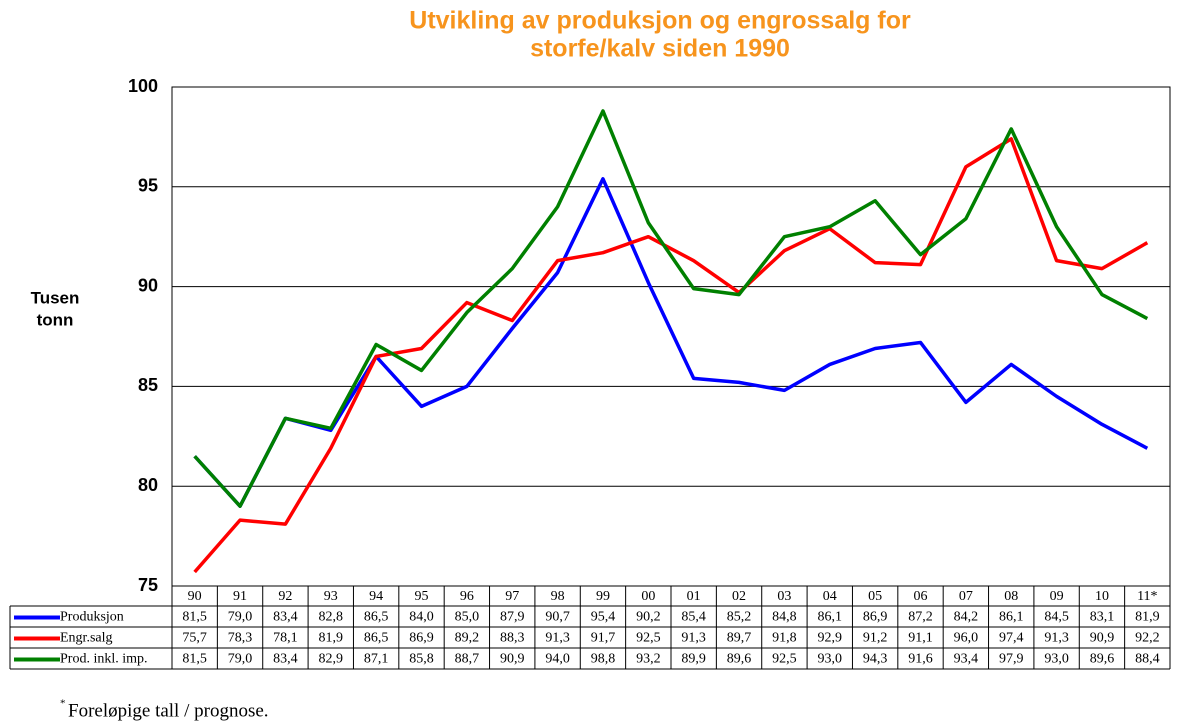 This screenshot has height=726, width=1183. What do you see at coordinates (966, 617) in the screenshot?
I see `table-value: 84,2` at bounding box center [966, 617].